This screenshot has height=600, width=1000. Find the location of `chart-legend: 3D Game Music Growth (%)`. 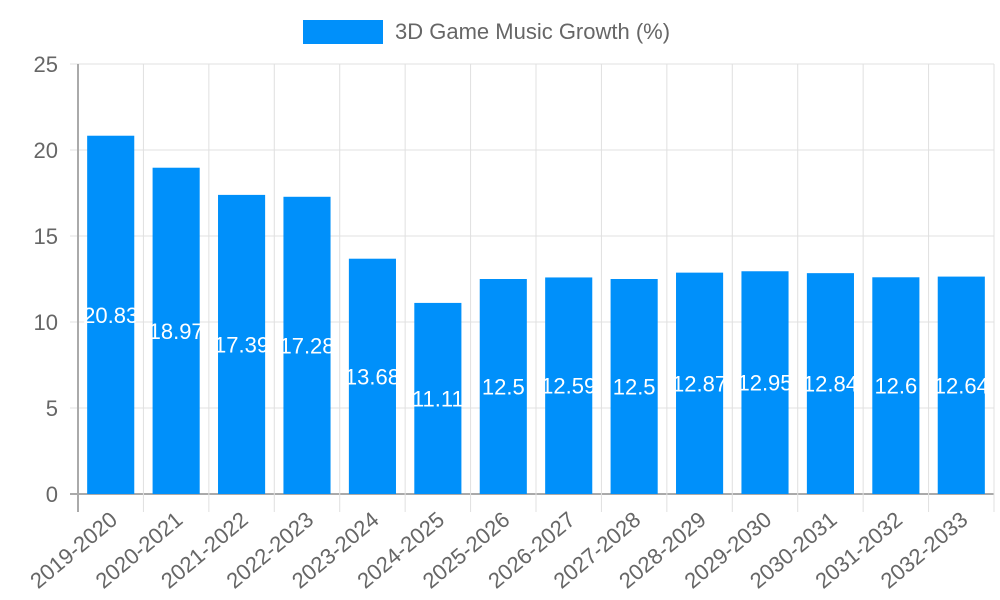

chart-legend: 3D Game Music Growth (%) is located at coordinates (486, 32).